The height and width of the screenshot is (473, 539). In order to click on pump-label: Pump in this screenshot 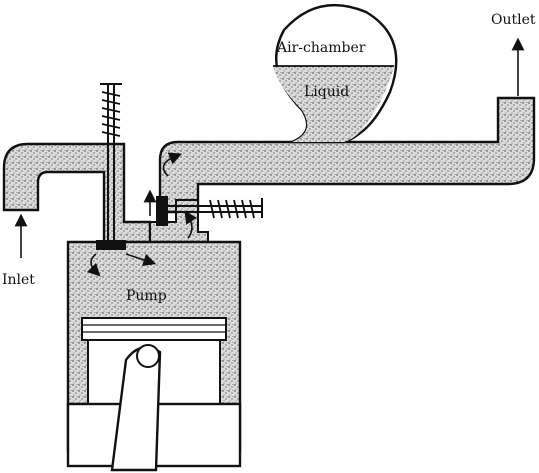, I will do `click(146, 296)`.